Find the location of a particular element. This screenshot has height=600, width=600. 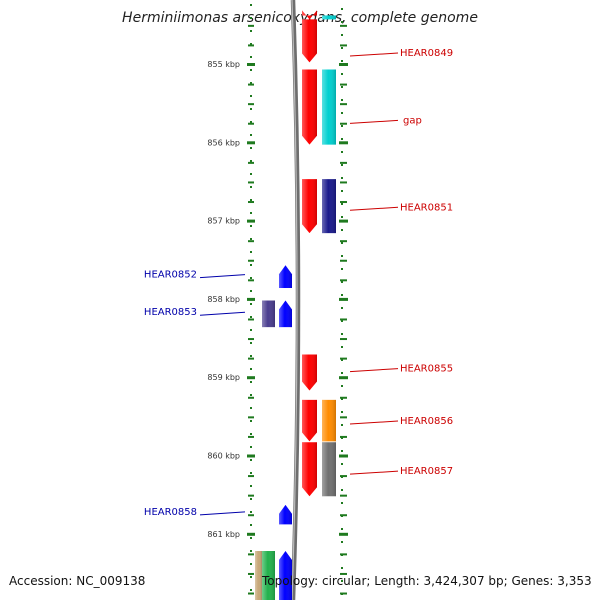

tick-label: 860 kbp is located at coordinates (223, 456).